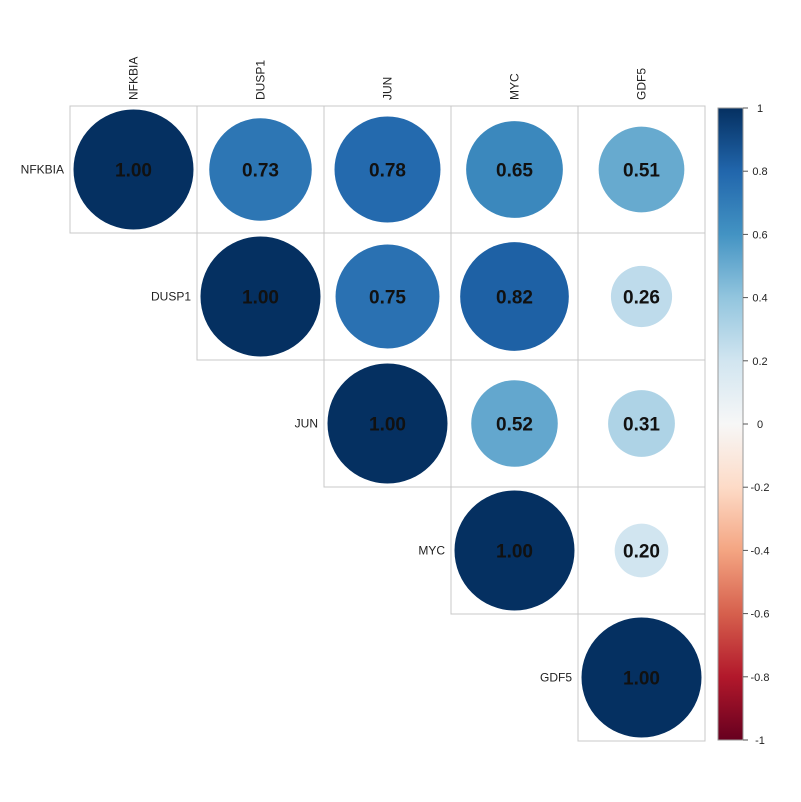 The image size is (801, 802). I want to click on row-label-jun: JUN, so click(306, 424).